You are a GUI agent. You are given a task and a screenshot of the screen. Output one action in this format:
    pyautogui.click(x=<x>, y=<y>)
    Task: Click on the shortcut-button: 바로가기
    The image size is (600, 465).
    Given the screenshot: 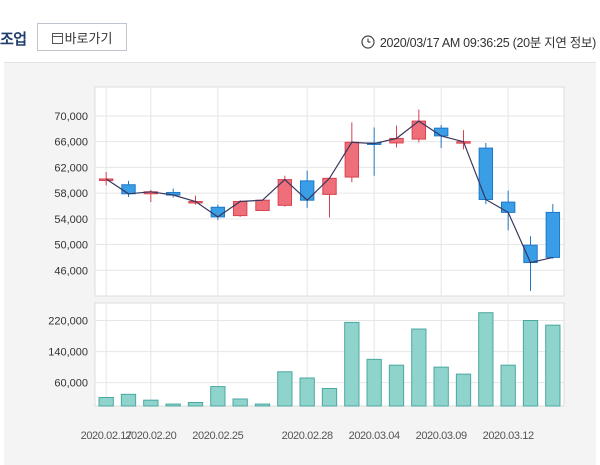 What is the action you would take?
    pyautogui.click(x=82, y=37)
    